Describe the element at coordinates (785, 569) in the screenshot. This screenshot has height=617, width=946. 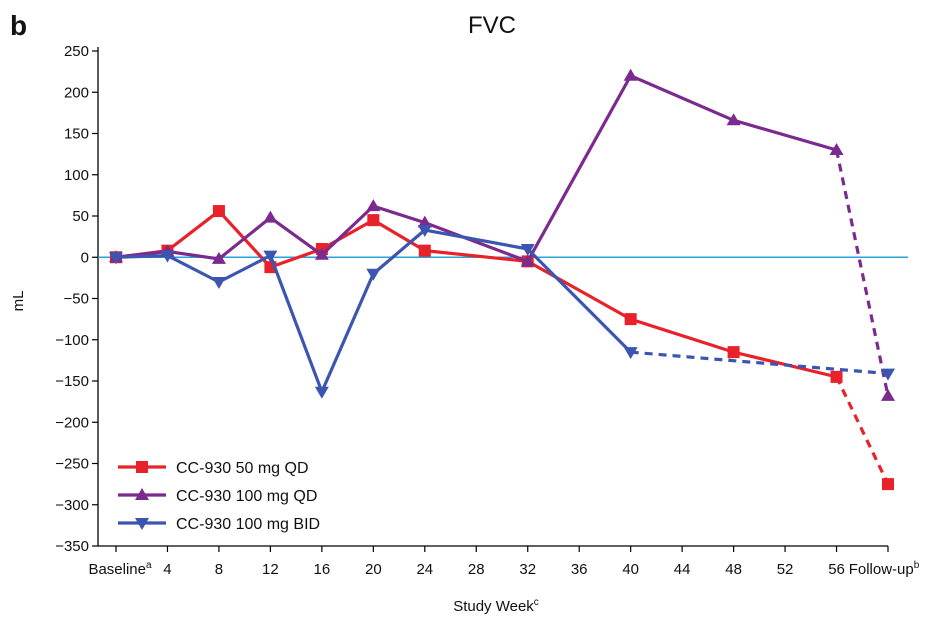
I see `x-tick-label: 52` at that location.